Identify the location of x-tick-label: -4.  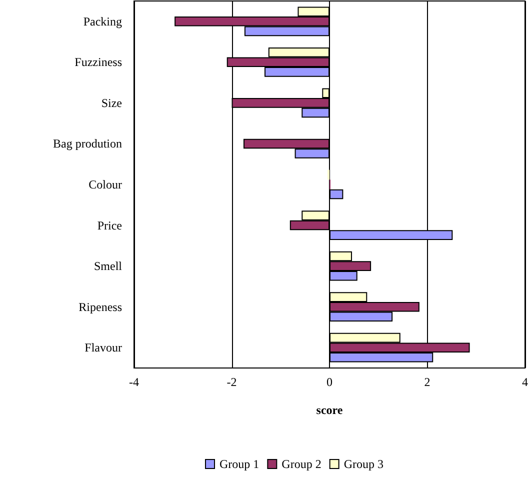
(134, 382).